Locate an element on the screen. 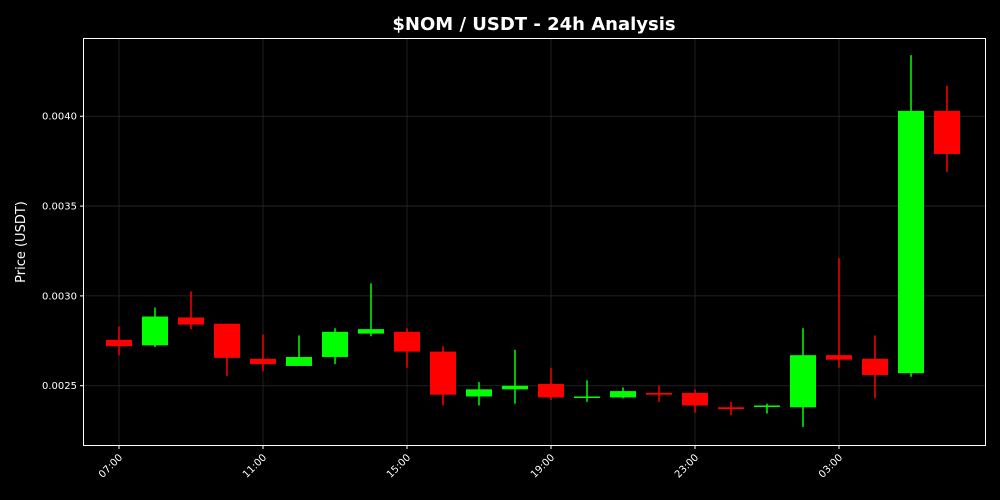 The width and height of the screenshot is (1000, 500). y-tick-label: 0.0040 is located at coordinates (59, 117).